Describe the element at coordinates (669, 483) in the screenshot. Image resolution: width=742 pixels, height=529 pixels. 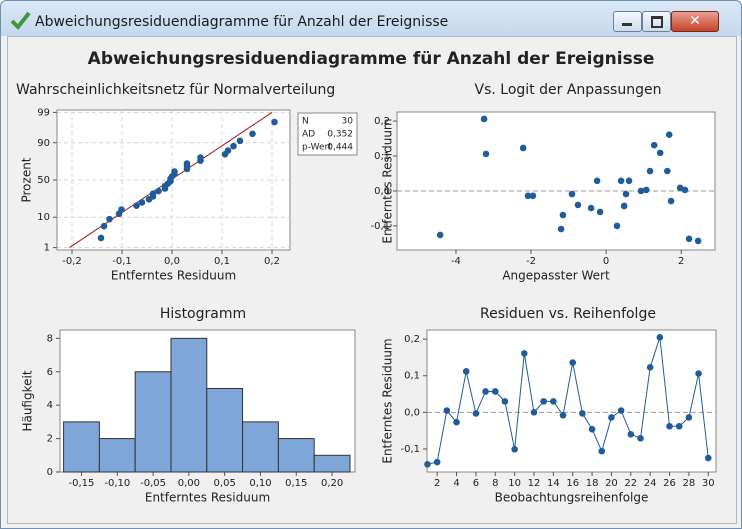
I see `x-tick-label: 26` at that location.